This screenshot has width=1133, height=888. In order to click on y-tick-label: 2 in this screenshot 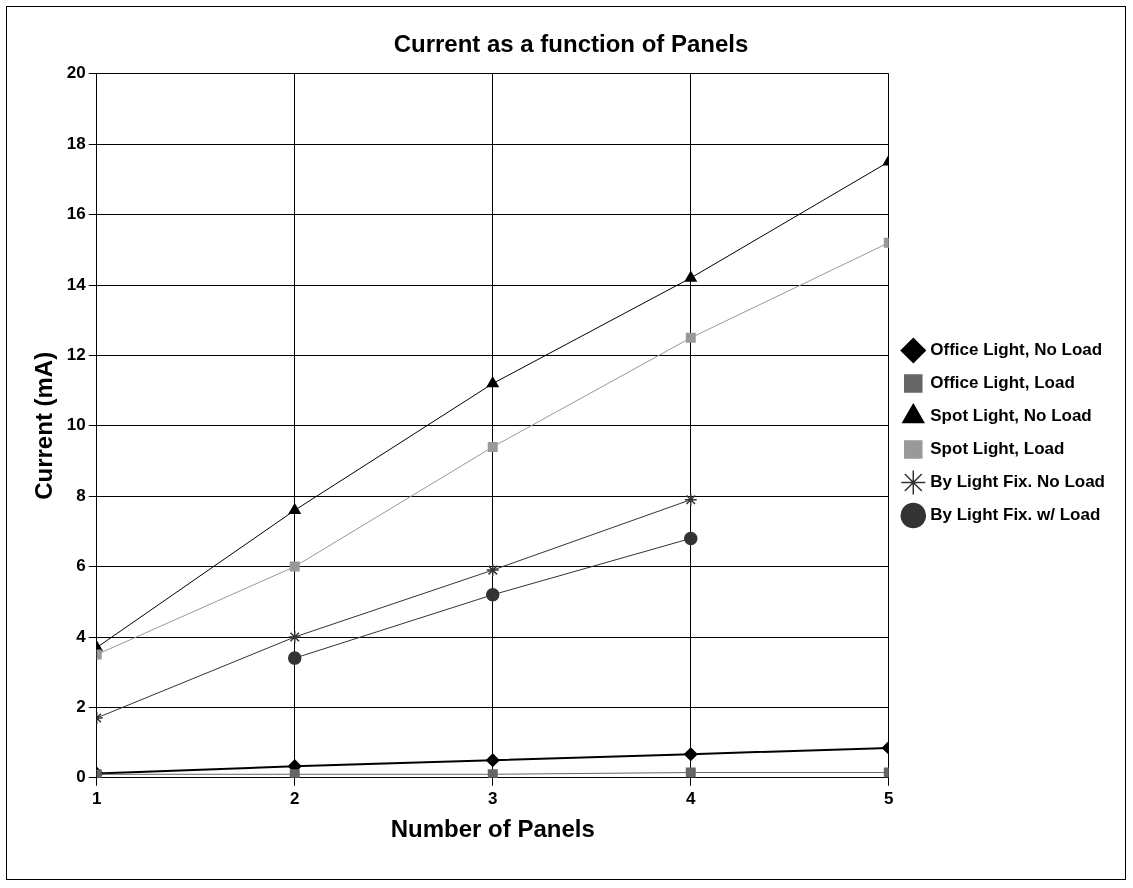, I will do `click(81, 707)`.